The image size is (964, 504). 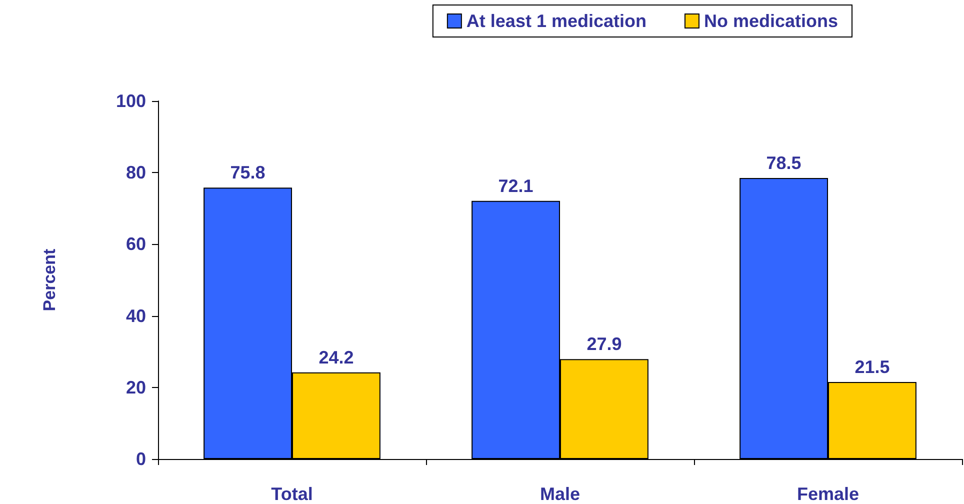 What do you see at coordinates (516, 186) in the screenshot?
I see `data-label: 72.1` at bounding box center [516, 186].